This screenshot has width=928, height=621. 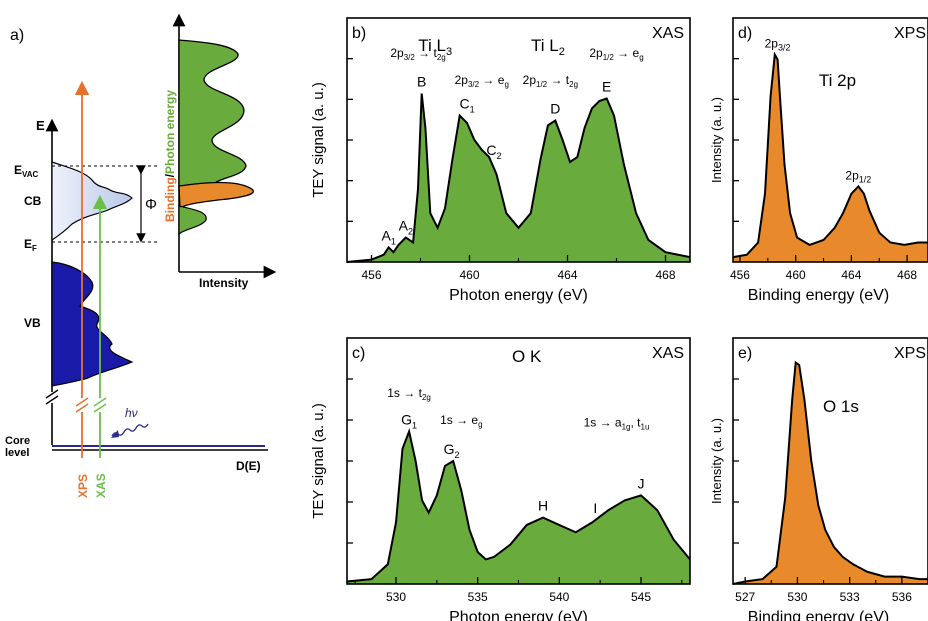 What do you see at coordinates (837, 80) in the screenshot?
I see `edge-title: Ti 2p` at bounding box center [837, 80].